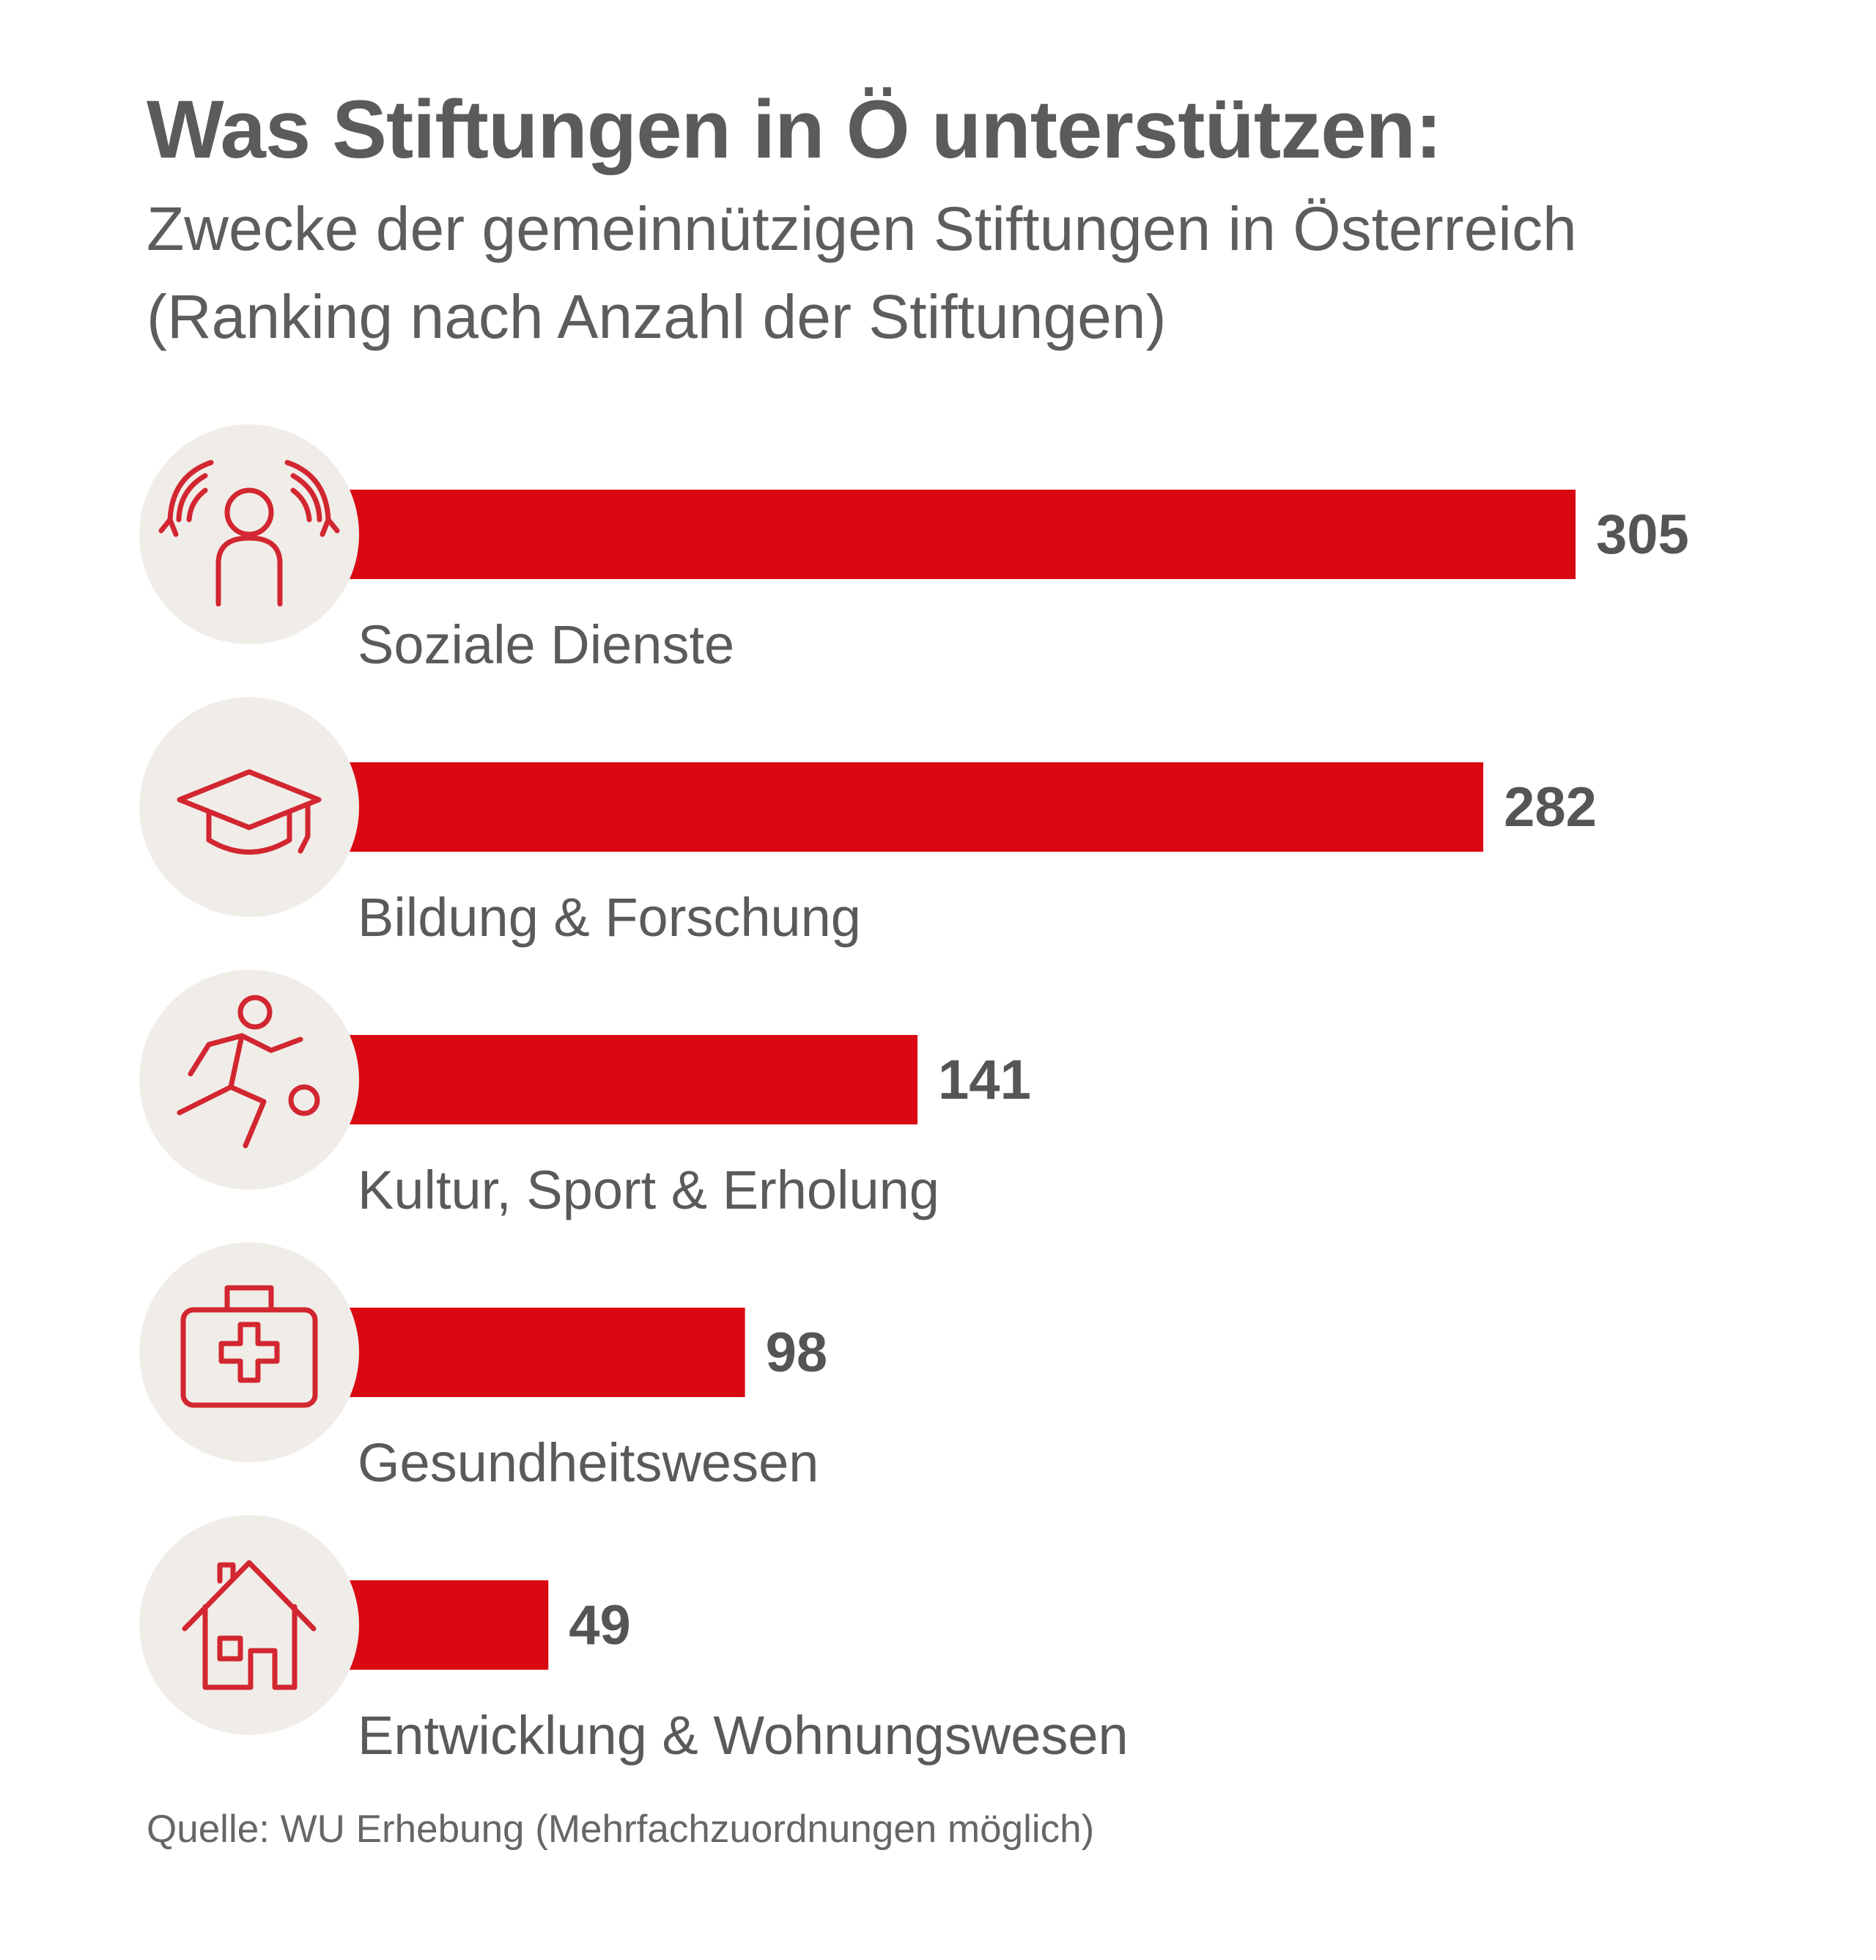 The width and height of the screenshot is (1876, 1960). I want to click on value-label: 49, so click(600, 1625).